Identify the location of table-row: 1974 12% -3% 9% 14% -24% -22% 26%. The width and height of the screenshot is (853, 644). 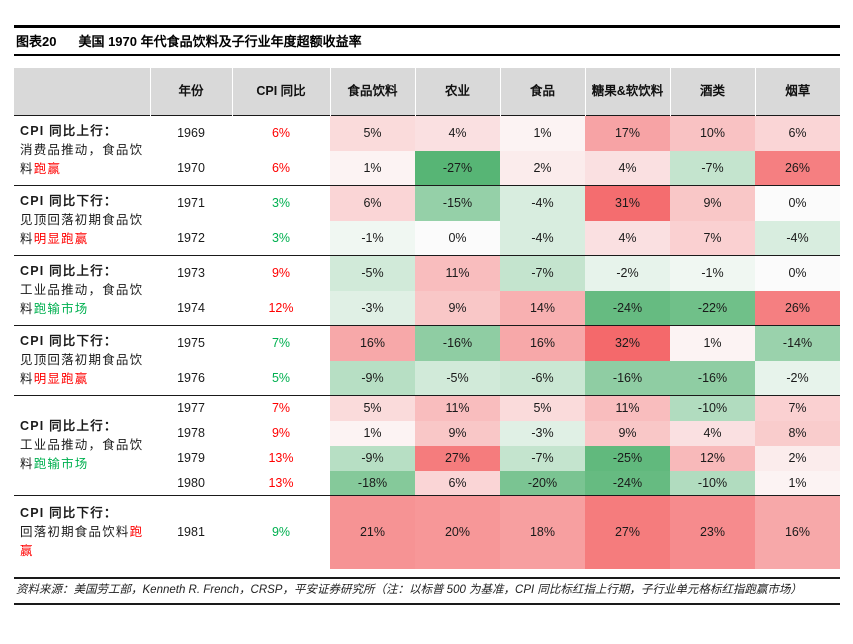
(427, 308).